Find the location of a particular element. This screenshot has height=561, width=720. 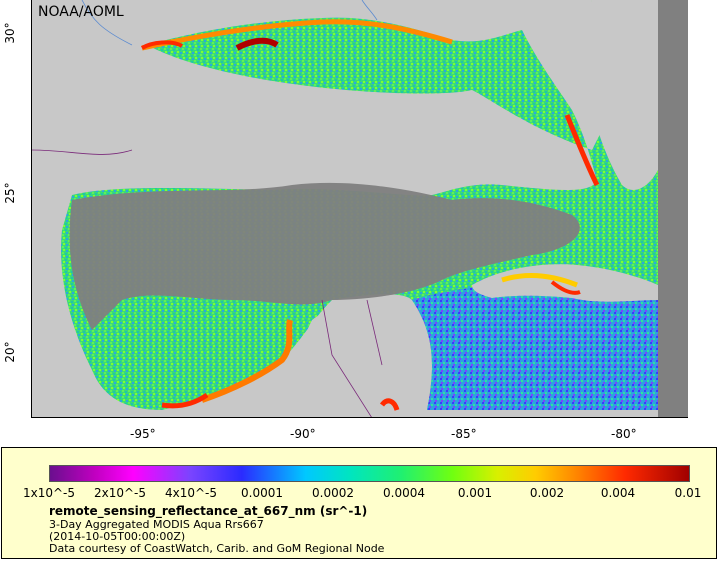

x-tick-label: -95° is located at coordinates (143, 434).